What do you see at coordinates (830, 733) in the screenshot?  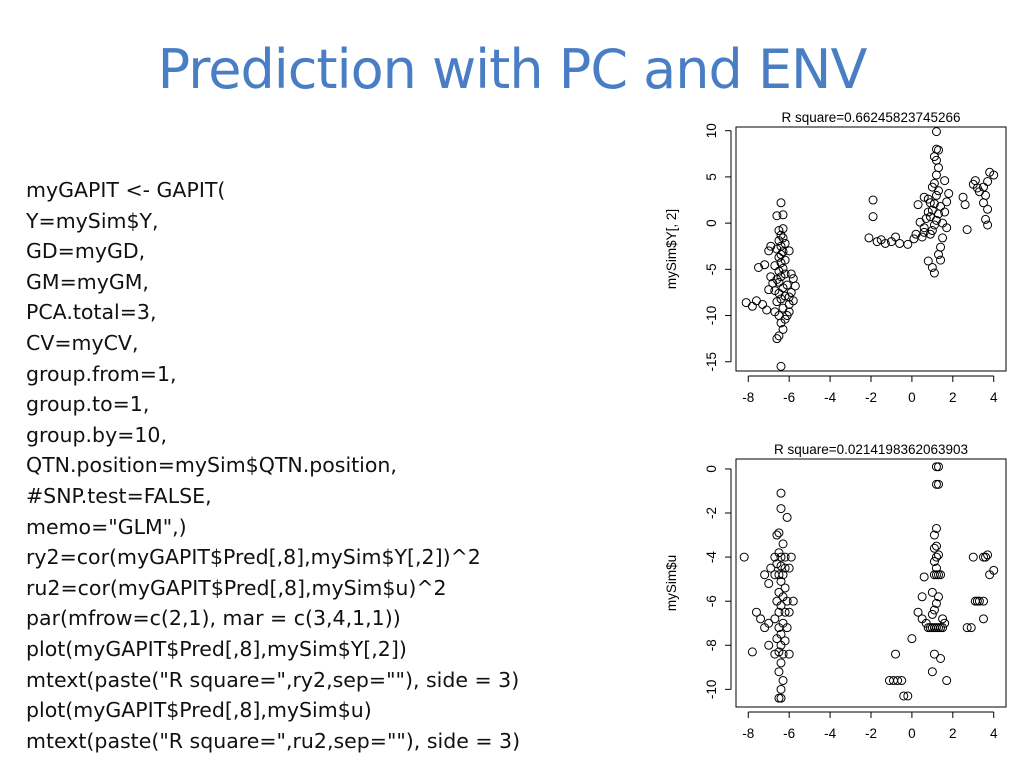 I see `x-tick-label: -4` at bounding box center [830, 733].